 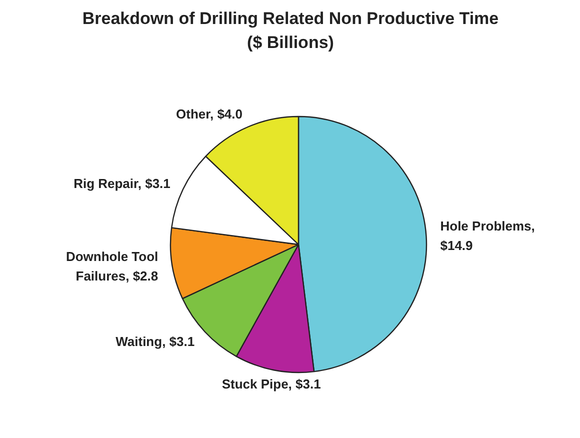 What do you see at coordinates (290, 18) in the screenshot?
I see `chart-title: Breakdown of Drilling Related Non Productive Time` at bounding box center [290, 18].